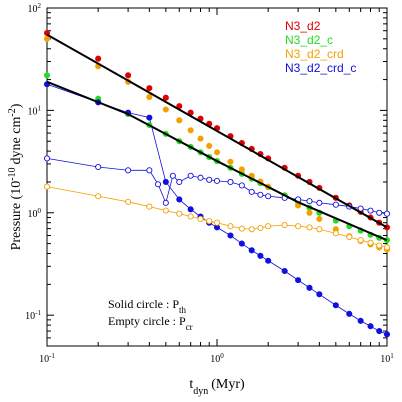  I want to click on legend-item: N3_d2_crd, so click(314, 54).